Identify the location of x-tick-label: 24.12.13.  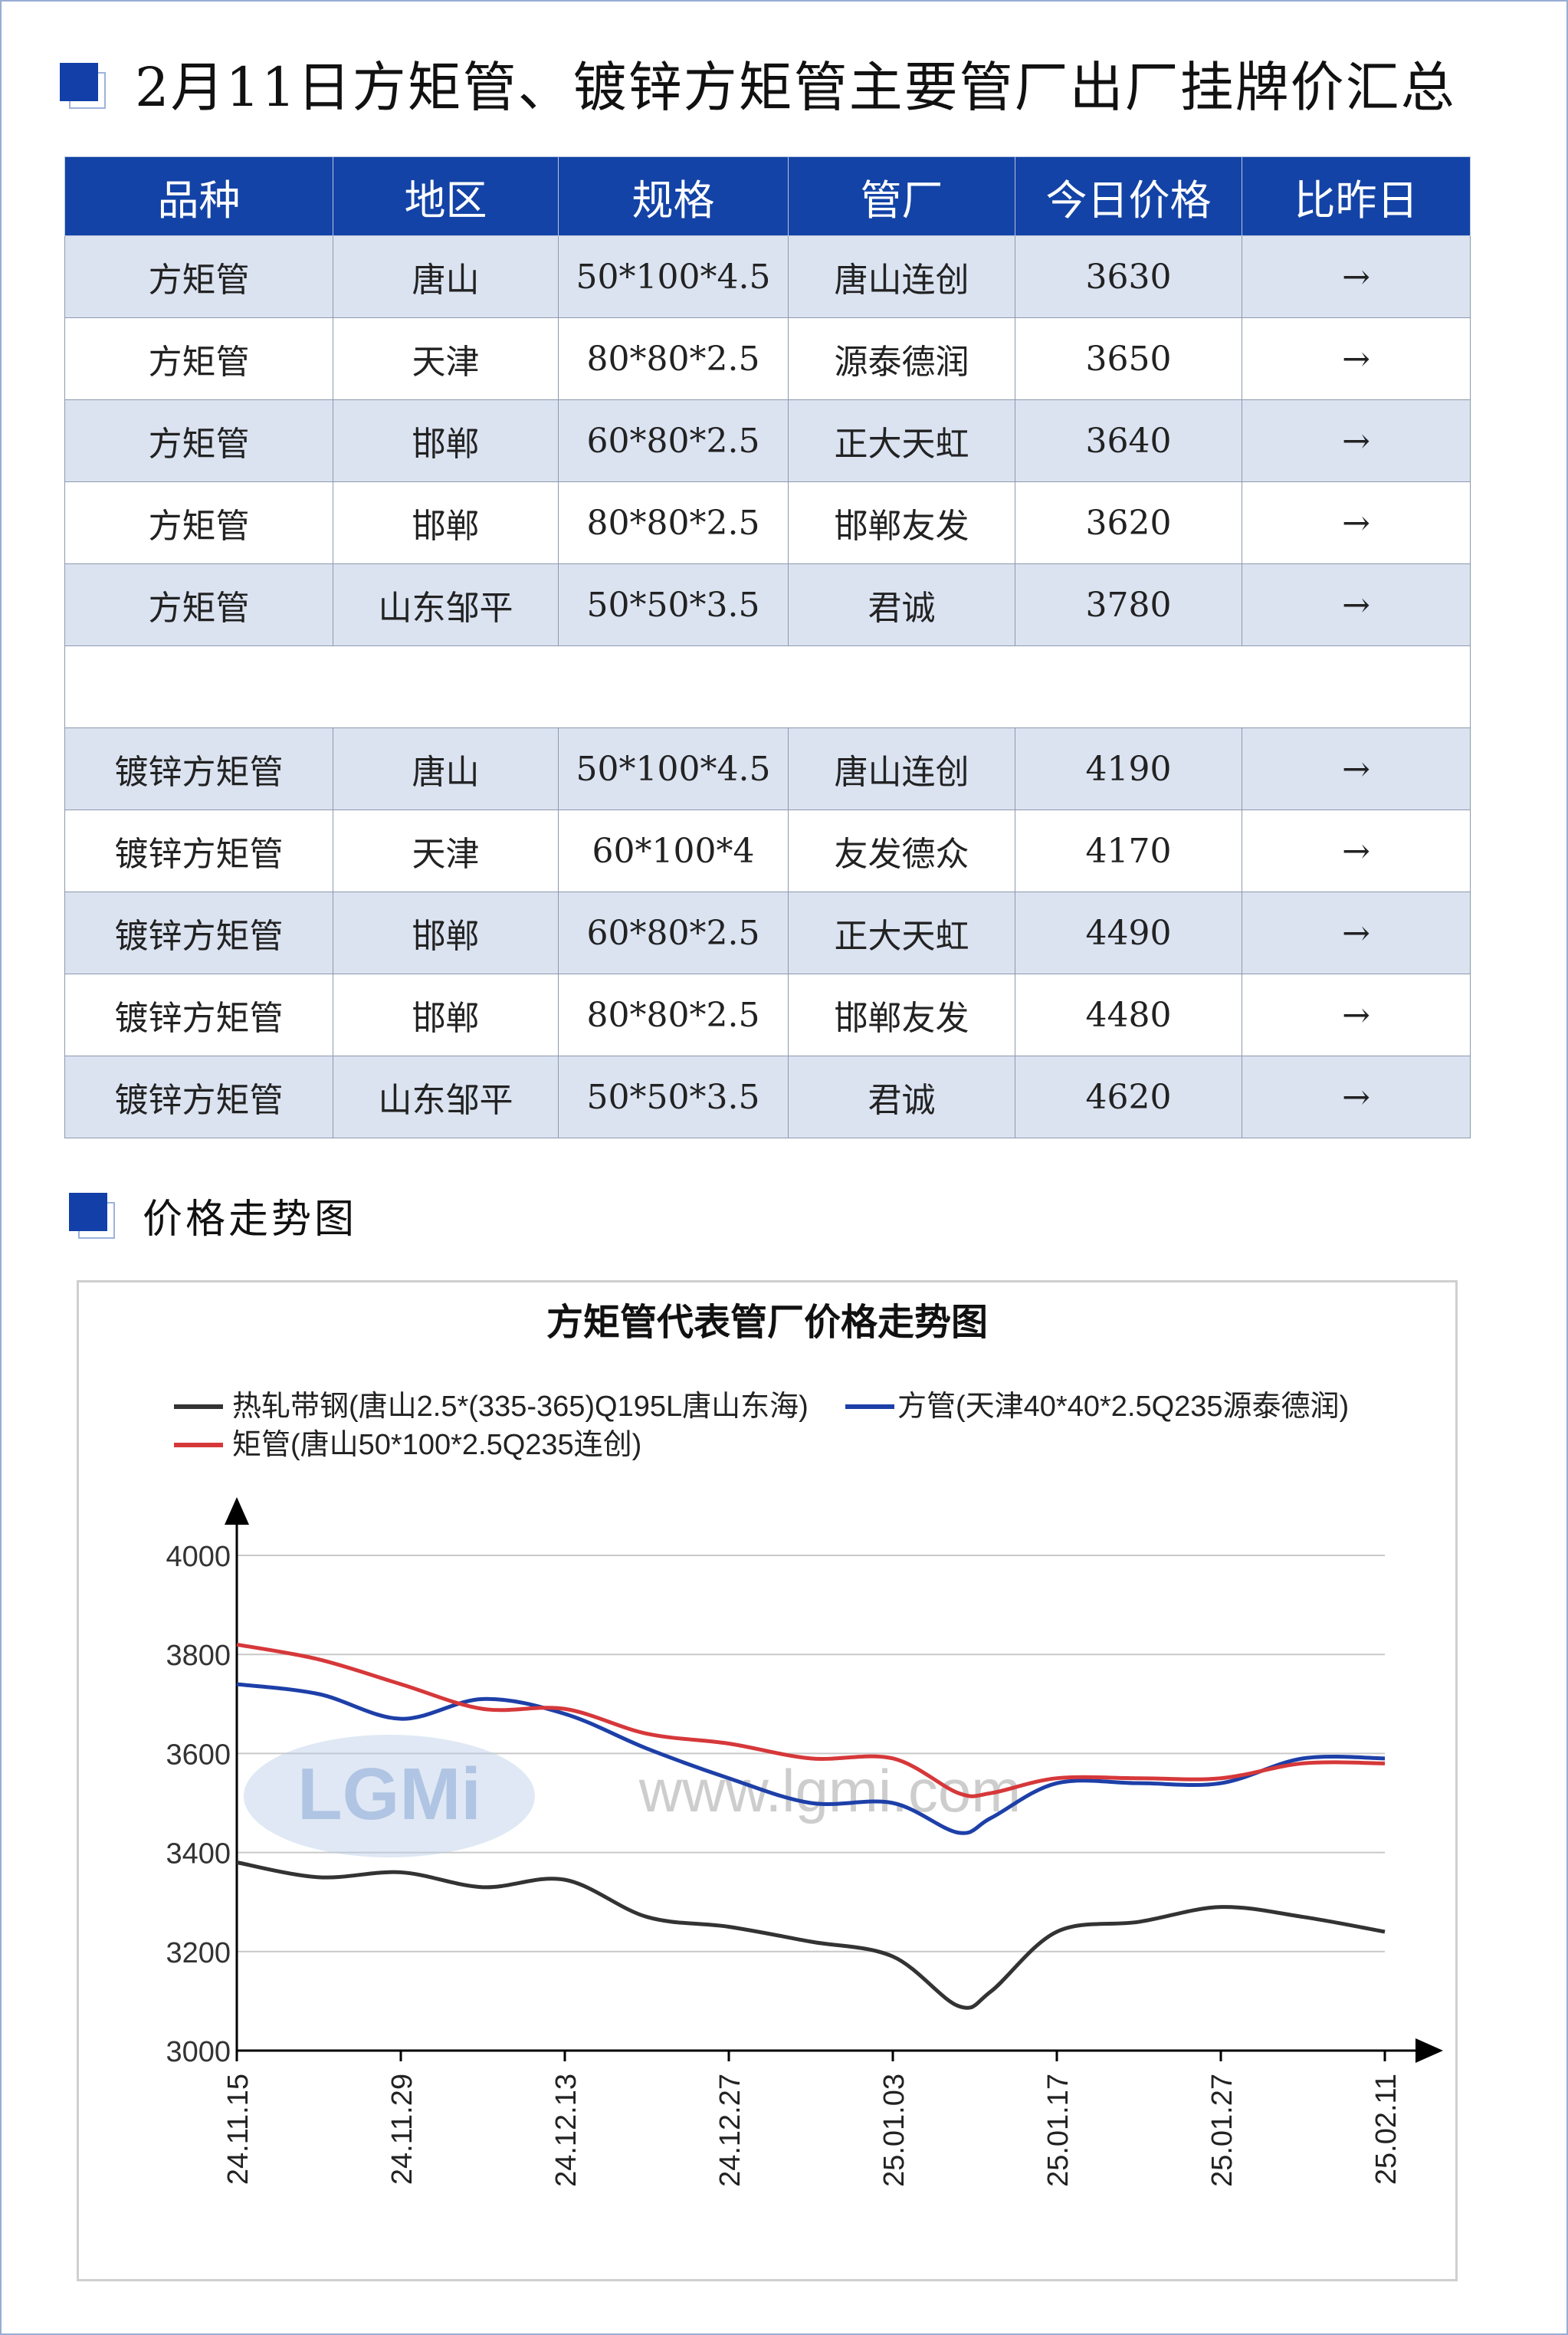
(566, 2130).